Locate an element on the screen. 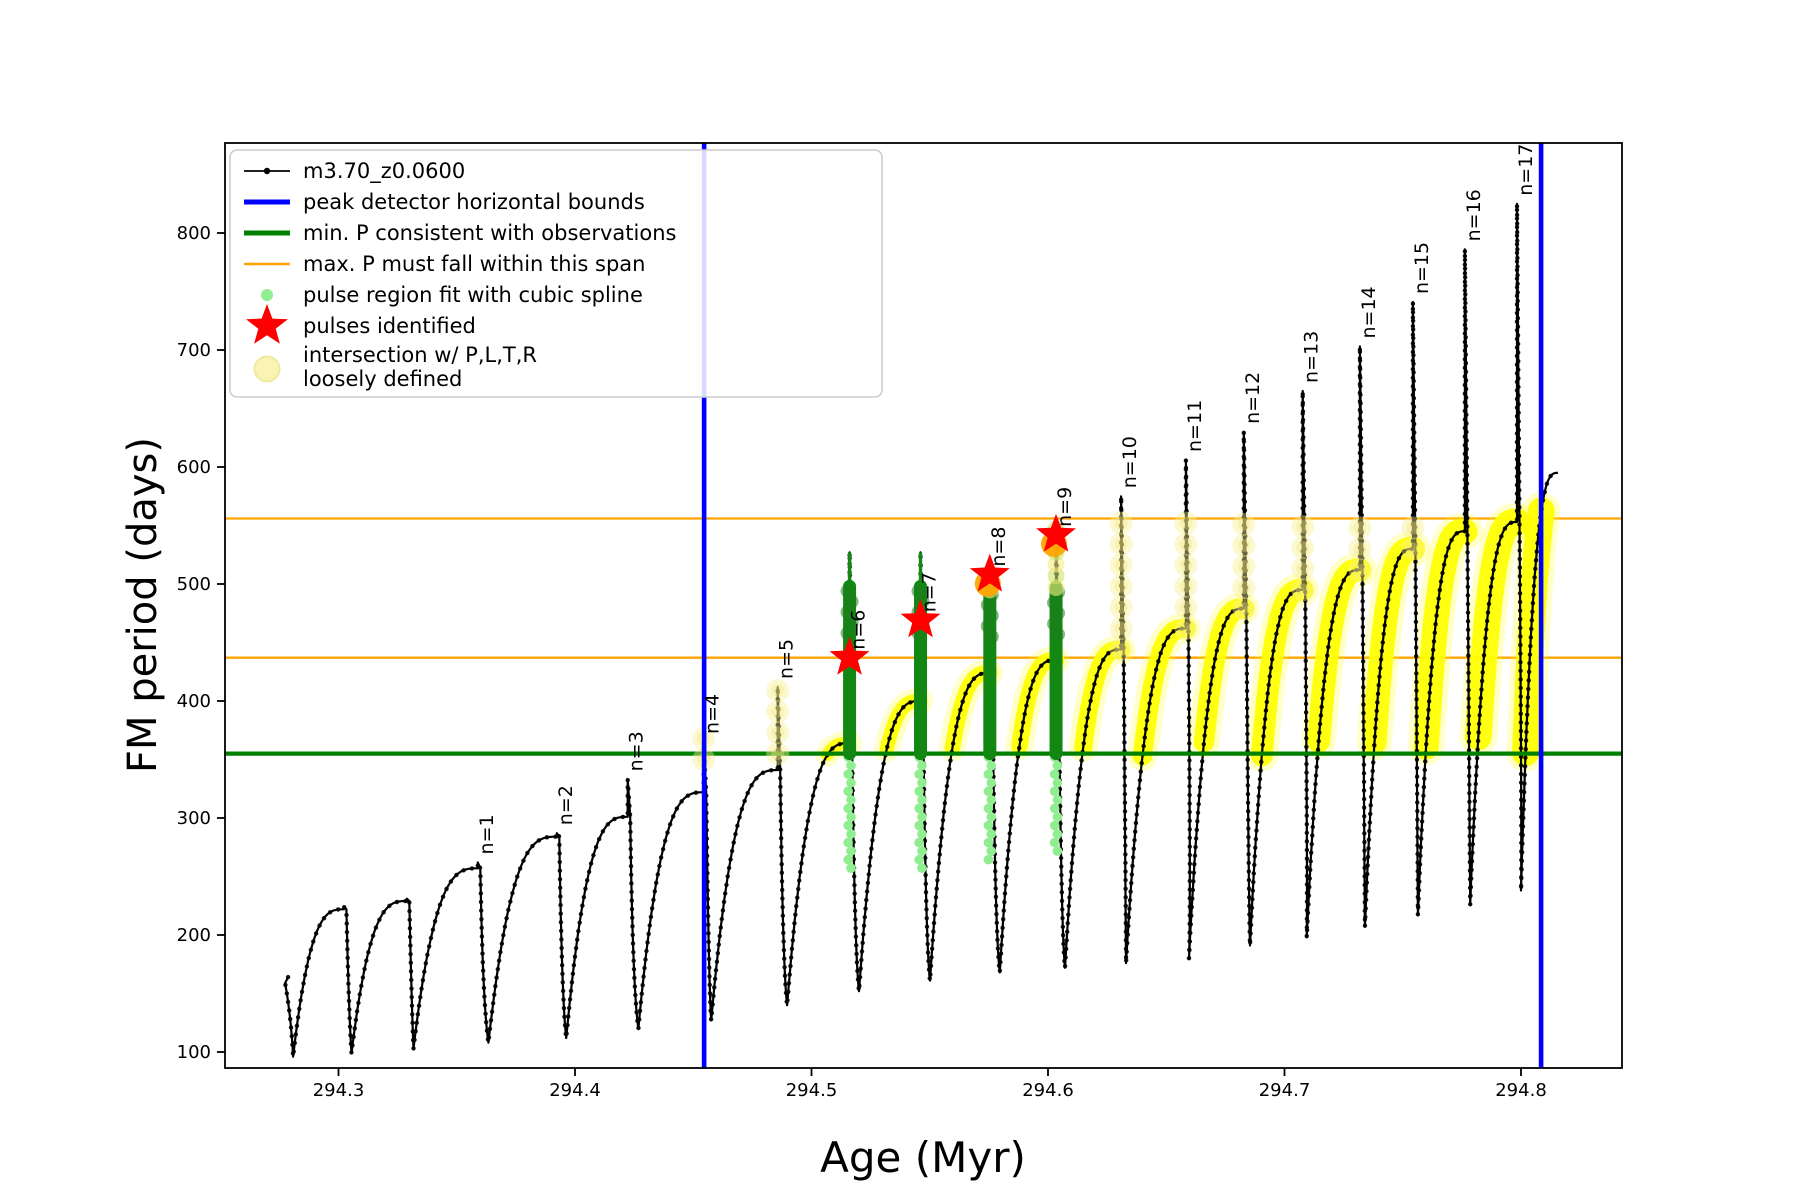 Image resolution: width=1800 pixels, height=1200 pixels. pulse-label: n=2 is located at coordinates (566, 805).